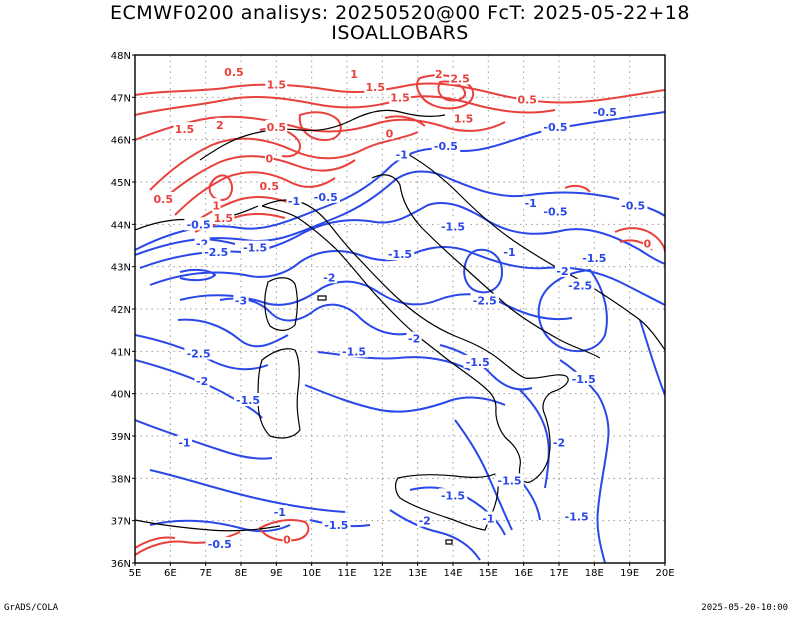  What do you see at coordinates (121, 437) in the screenshot?
I see `latitude-tick-label: 39N` at bounding box center [121, 437].